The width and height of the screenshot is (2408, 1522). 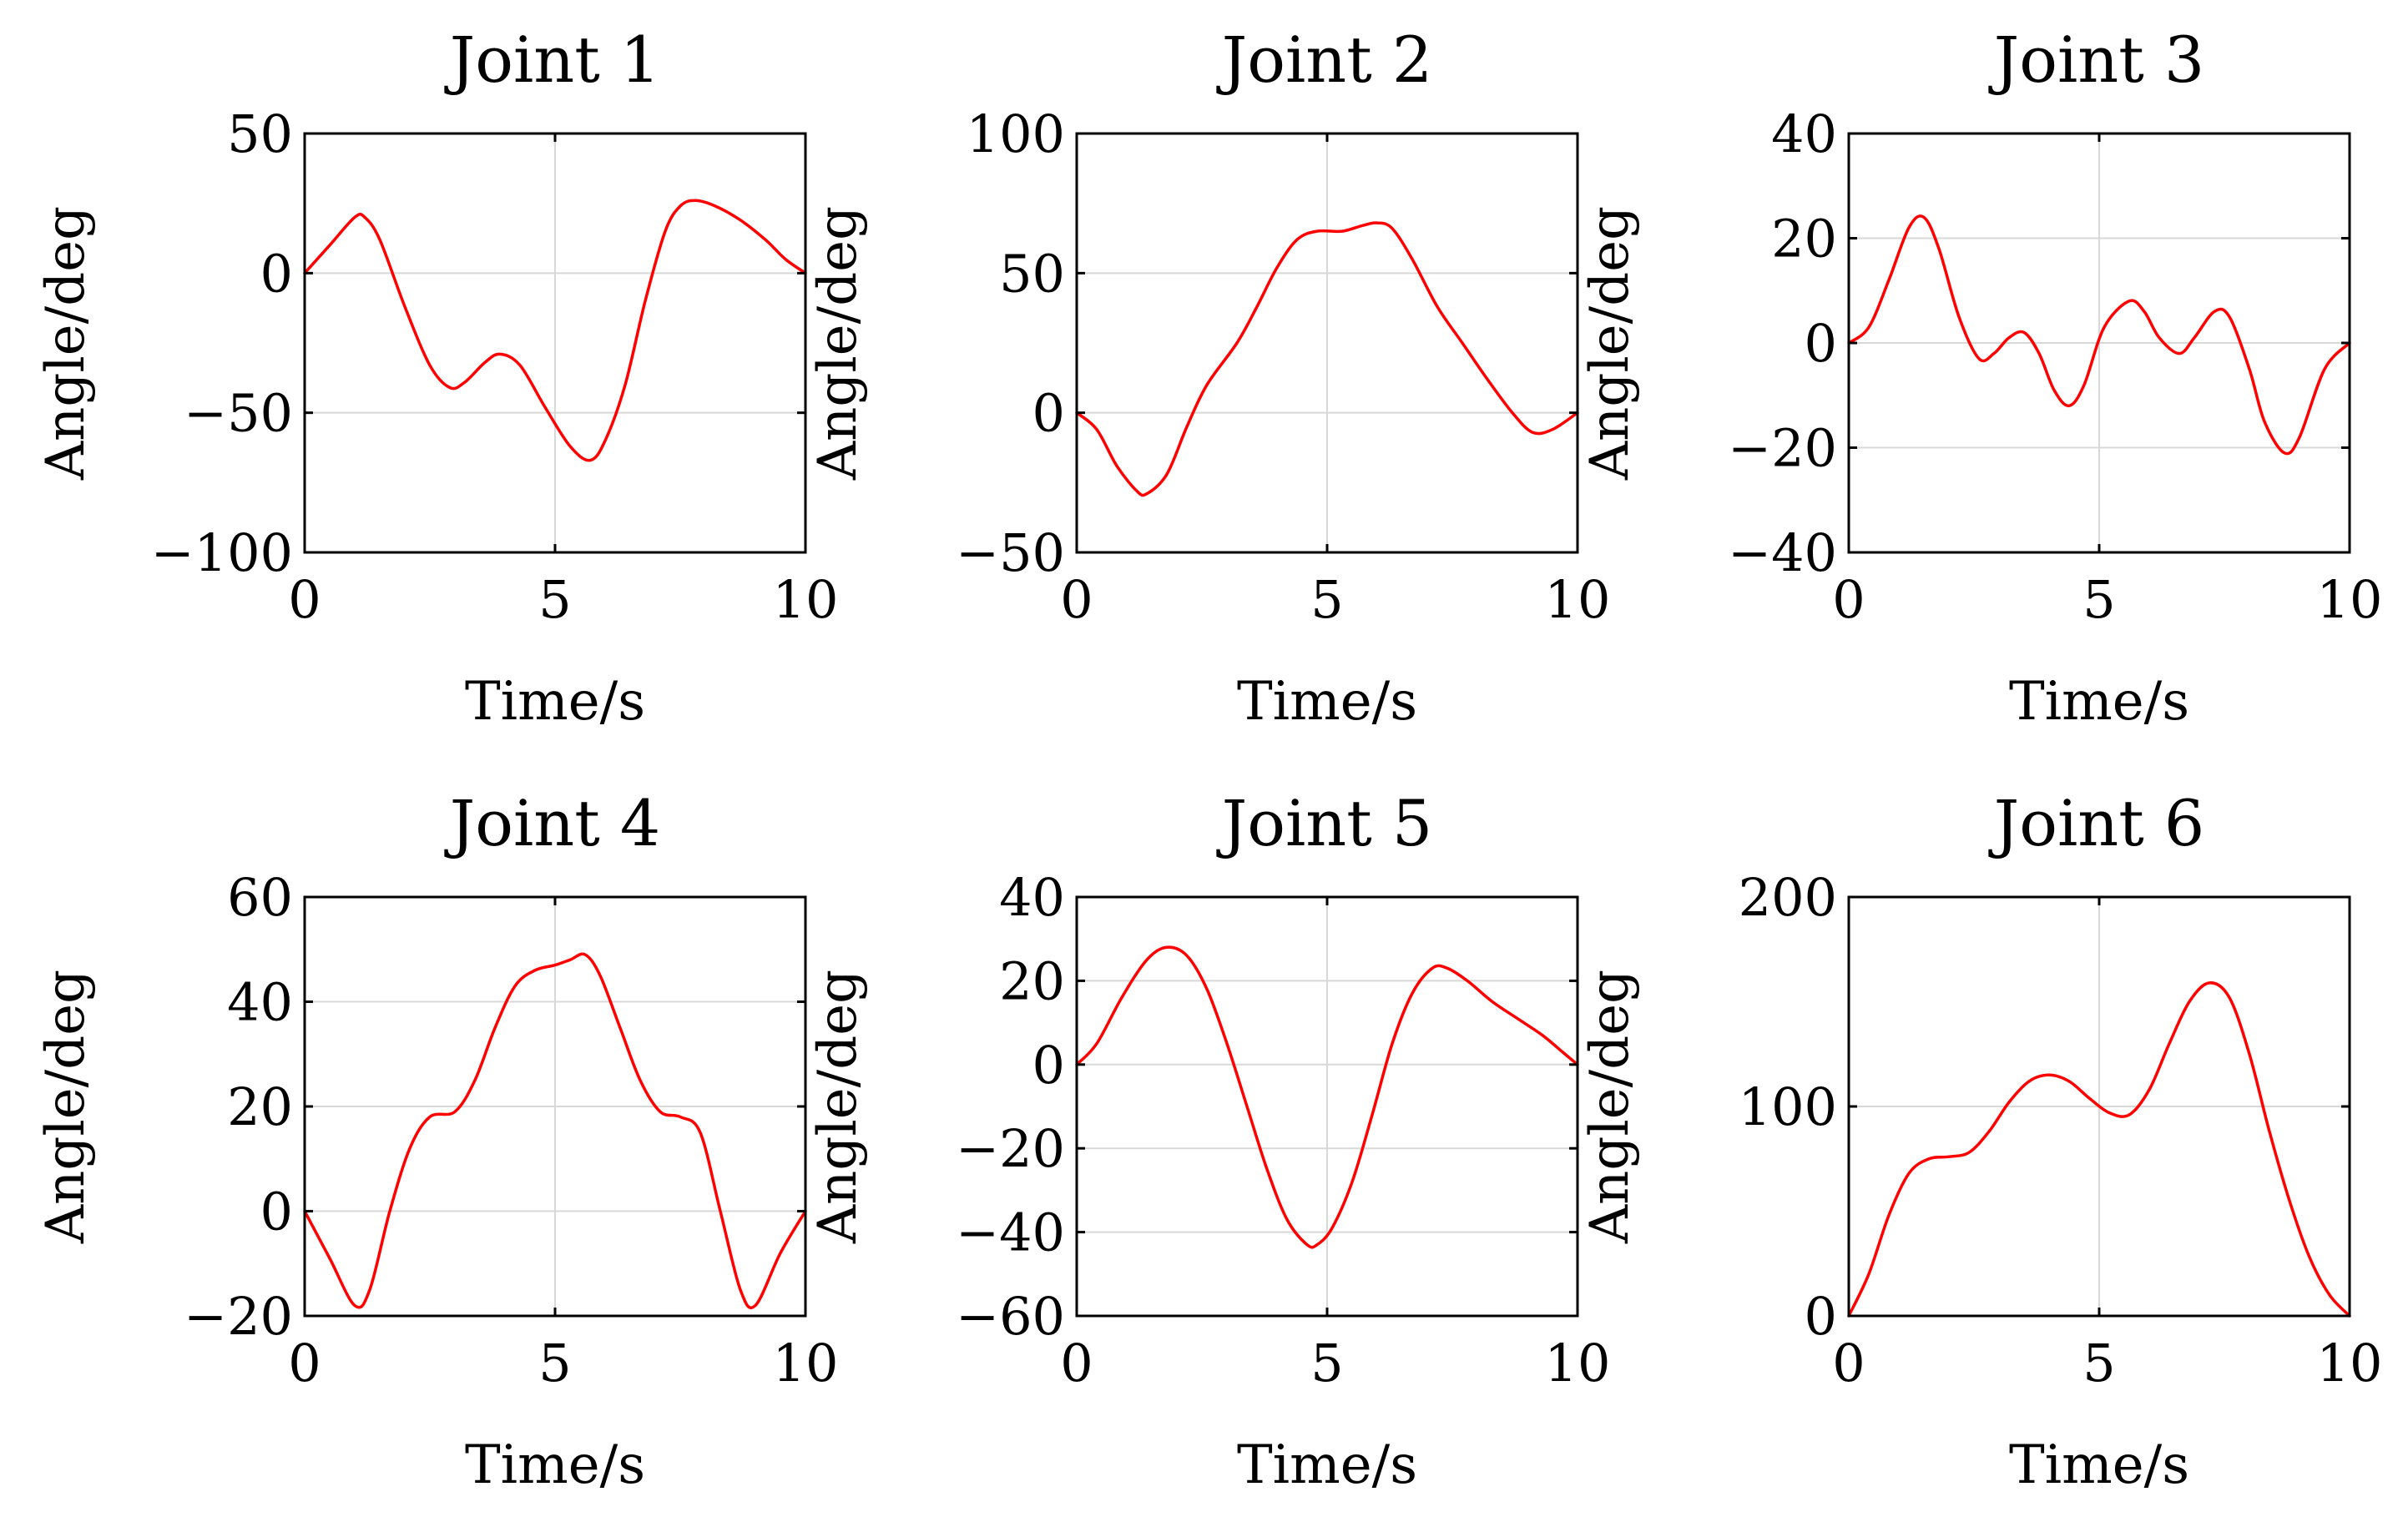 I want to click on chart-title: Joint 5, so click(x=1324, y=823).